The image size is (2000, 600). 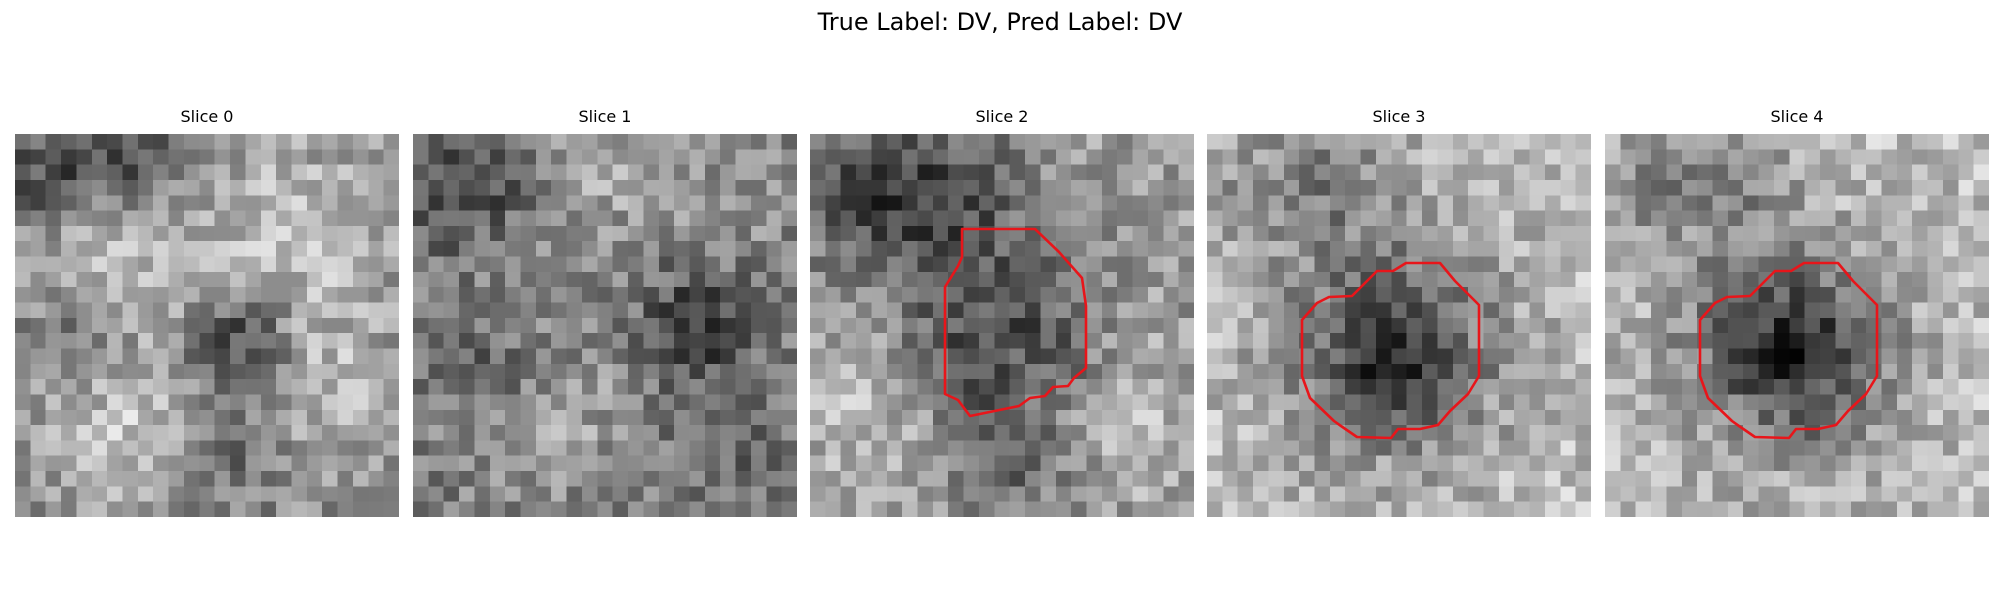 I want to click on slice-title: Slice 1, so click(x=605, y=116).